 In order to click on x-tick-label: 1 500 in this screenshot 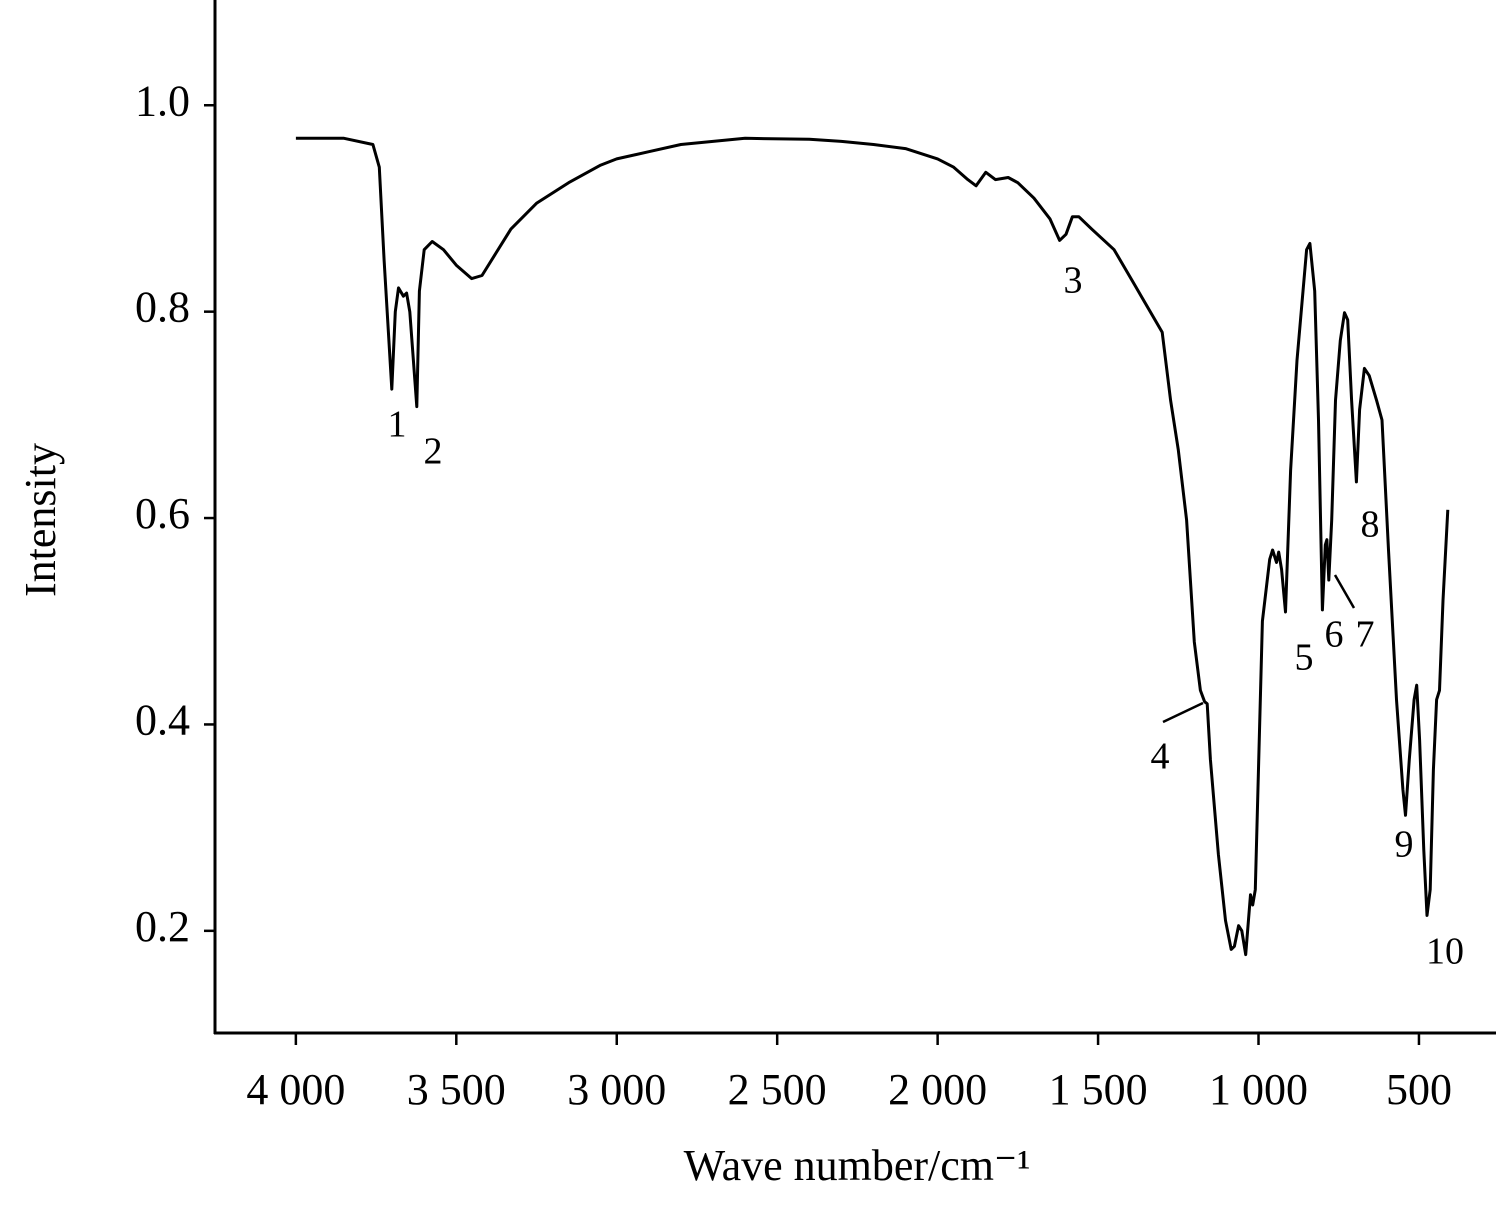, I will do `click(1098, 1089)`.